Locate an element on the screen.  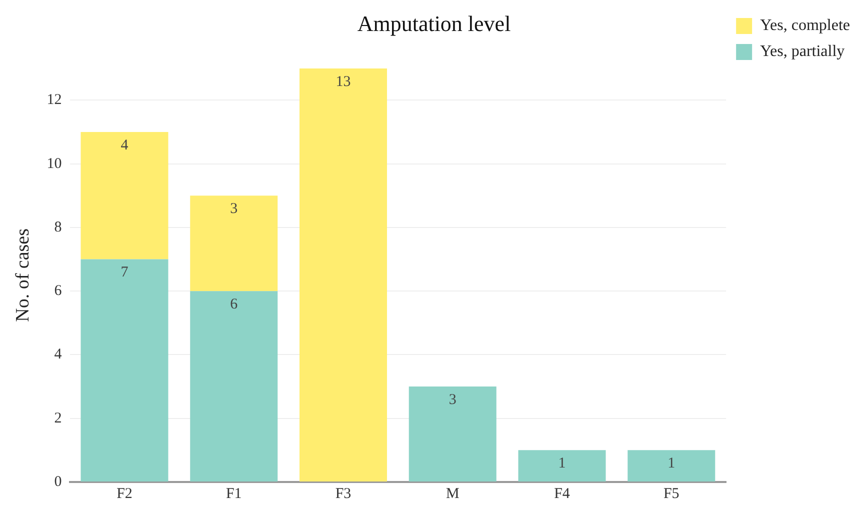
data-label: 4 is located at coordinates (124, 145).